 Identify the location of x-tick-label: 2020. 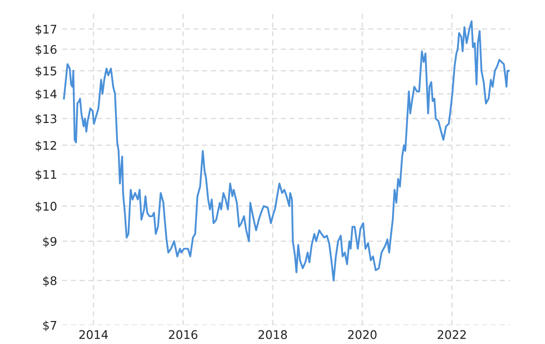
(362, 335).